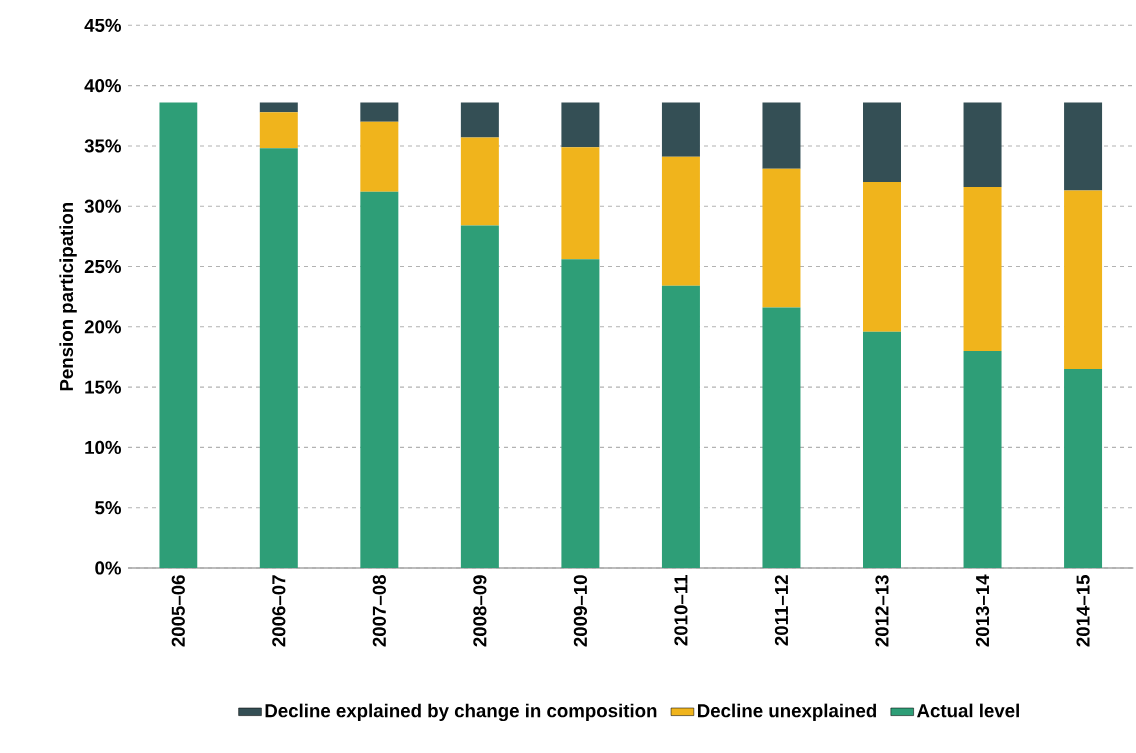  What do you see at coordinates (580, 611) in the screenshot?
I see `x-tick-label: 2009–10` at bounding box center [580, 611].